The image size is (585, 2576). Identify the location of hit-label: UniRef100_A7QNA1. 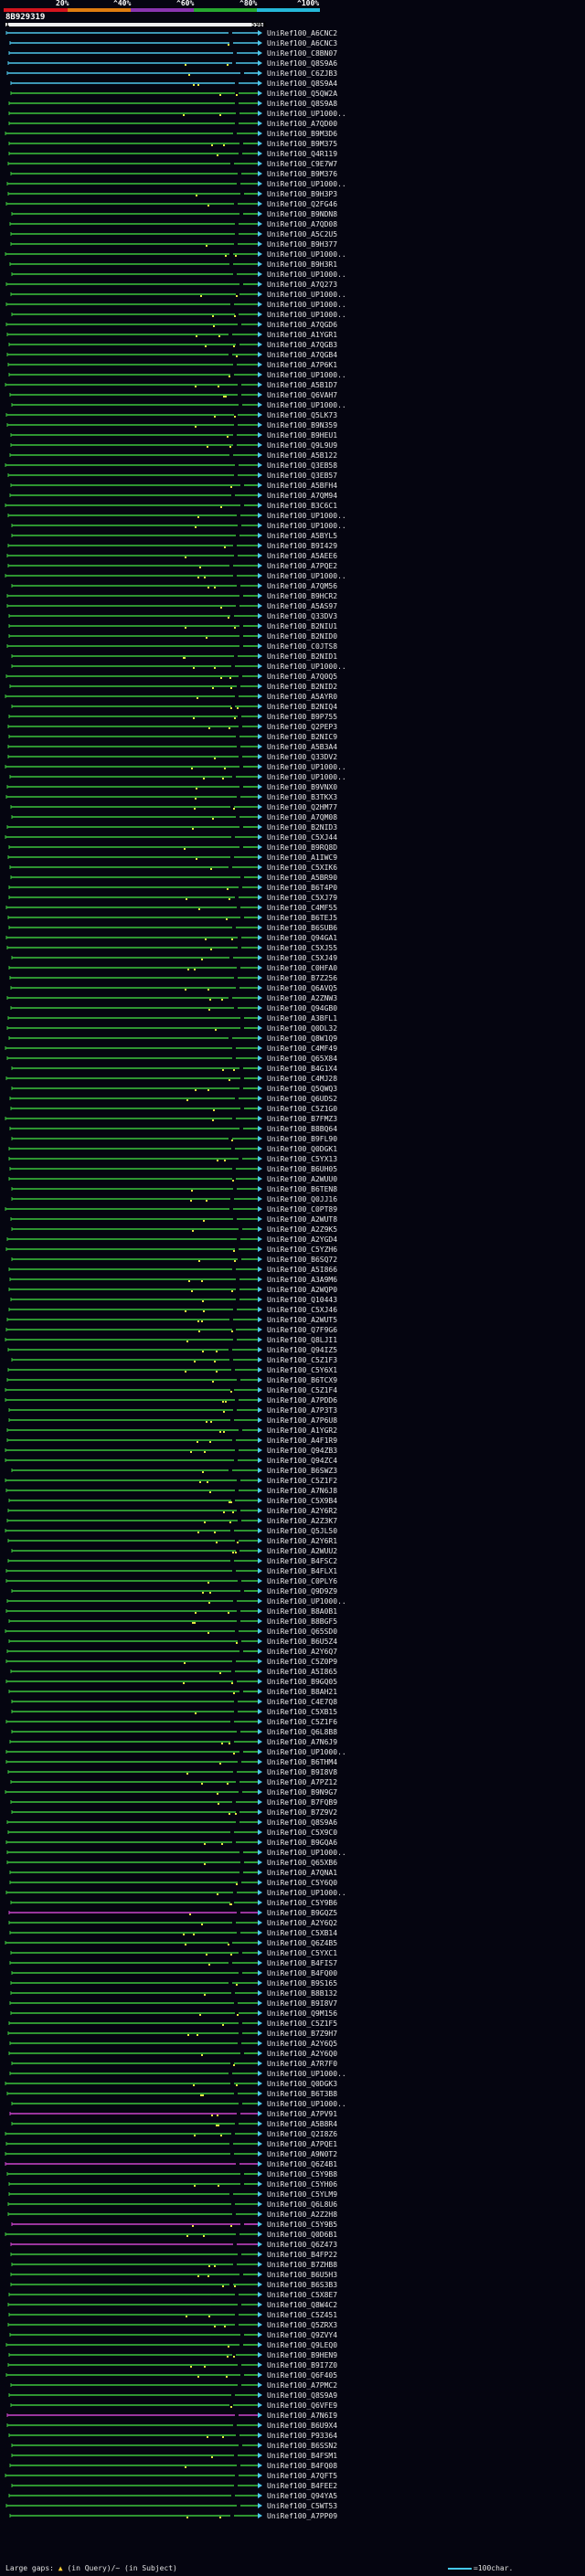
(302, 1873).